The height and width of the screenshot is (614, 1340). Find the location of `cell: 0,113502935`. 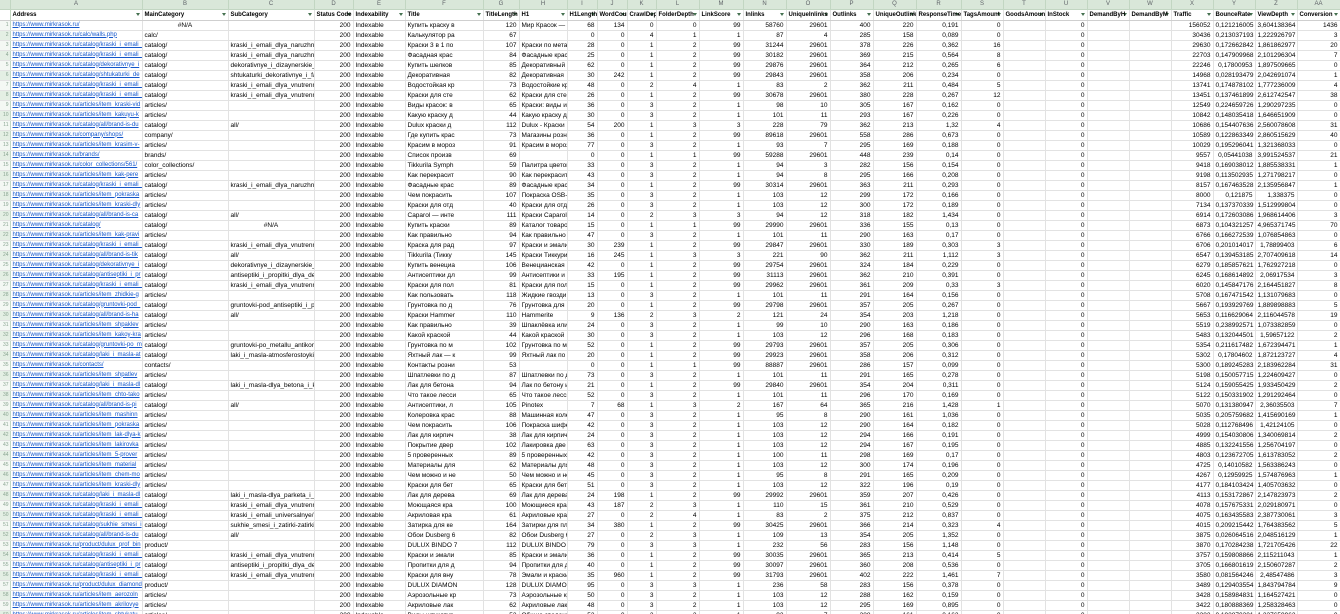

cell: 0,113502935 is located at coordinates (1234, 175).